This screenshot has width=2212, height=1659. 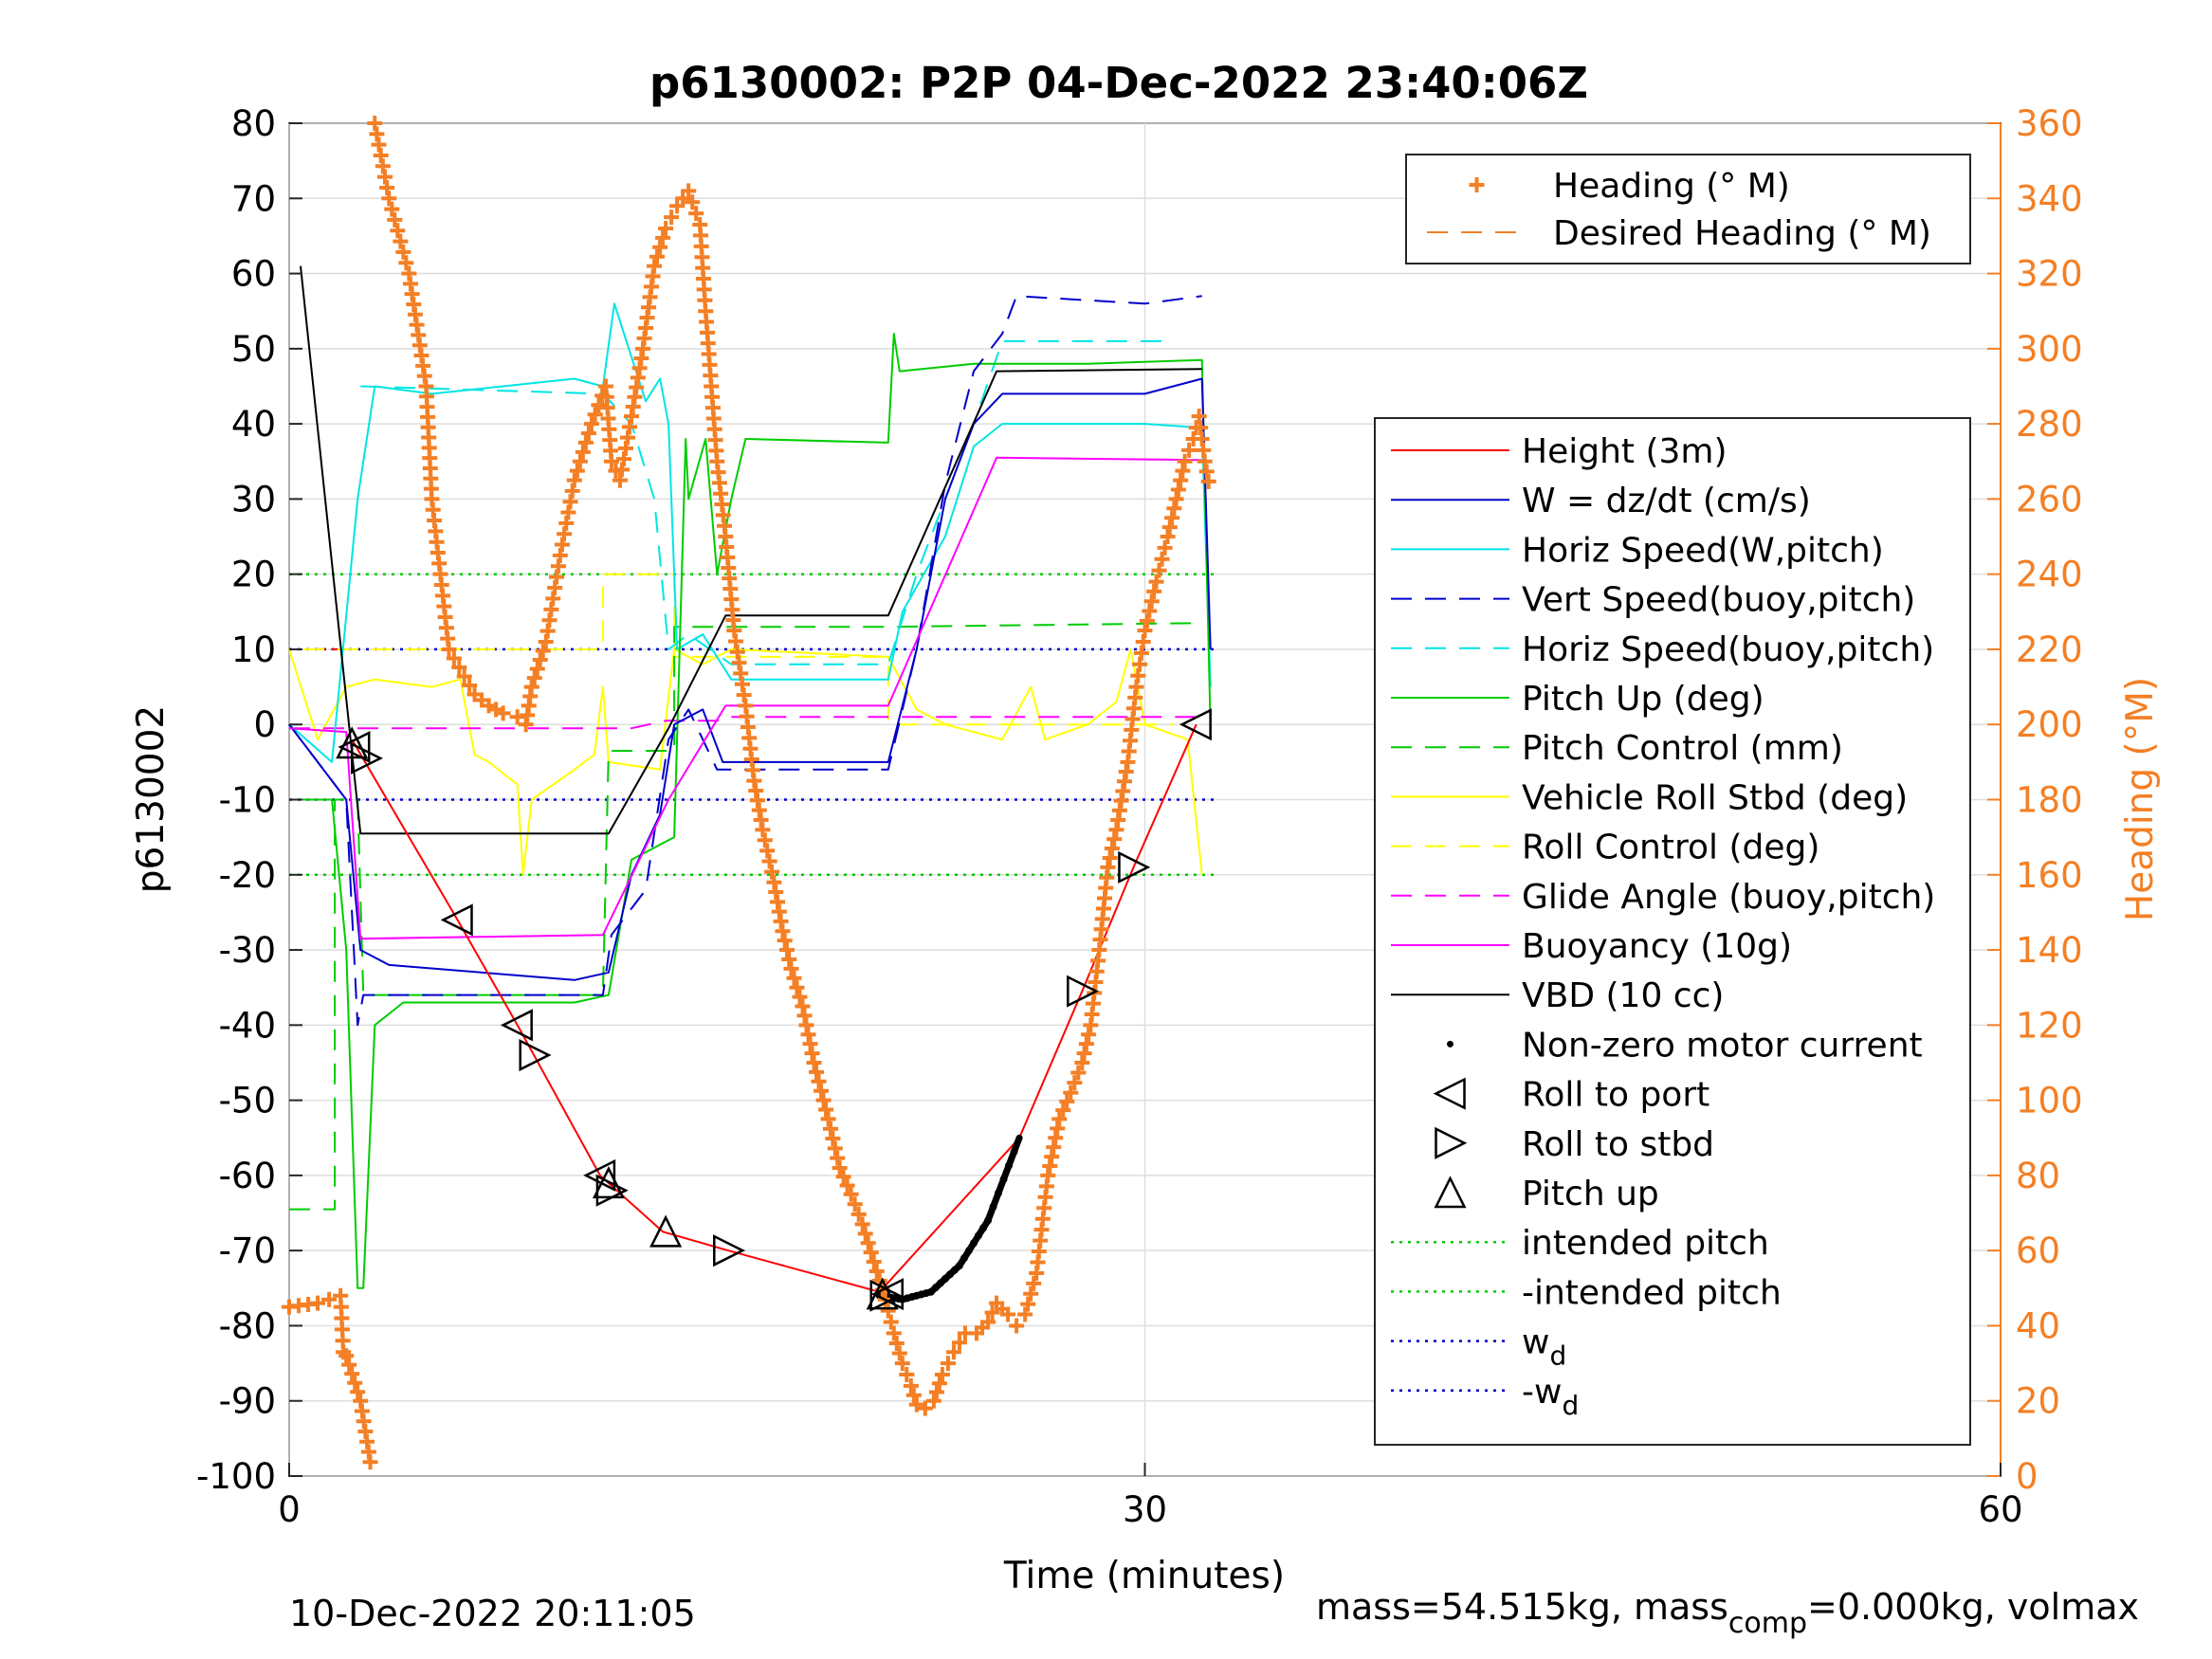 I want to click on legend-item-label: -wd, so click(x=1550, y=1397).